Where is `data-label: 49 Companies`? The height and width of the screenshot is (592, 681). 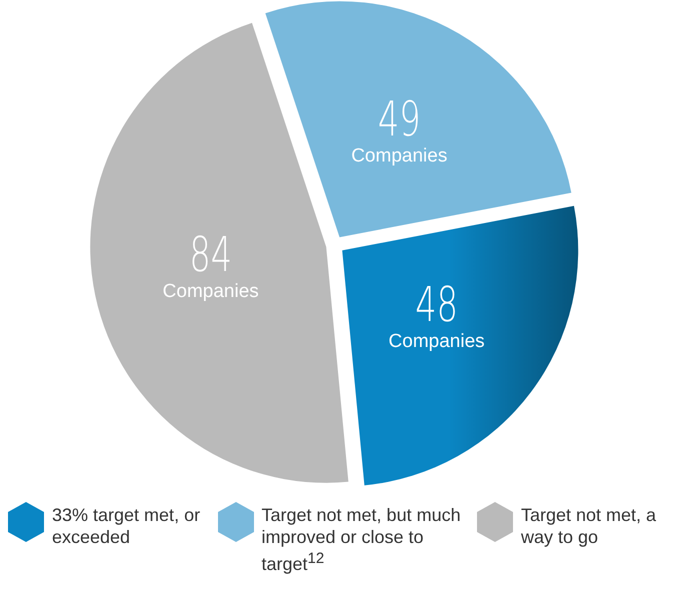
data-label: 49 Companies is located at coordinates (399, 128).